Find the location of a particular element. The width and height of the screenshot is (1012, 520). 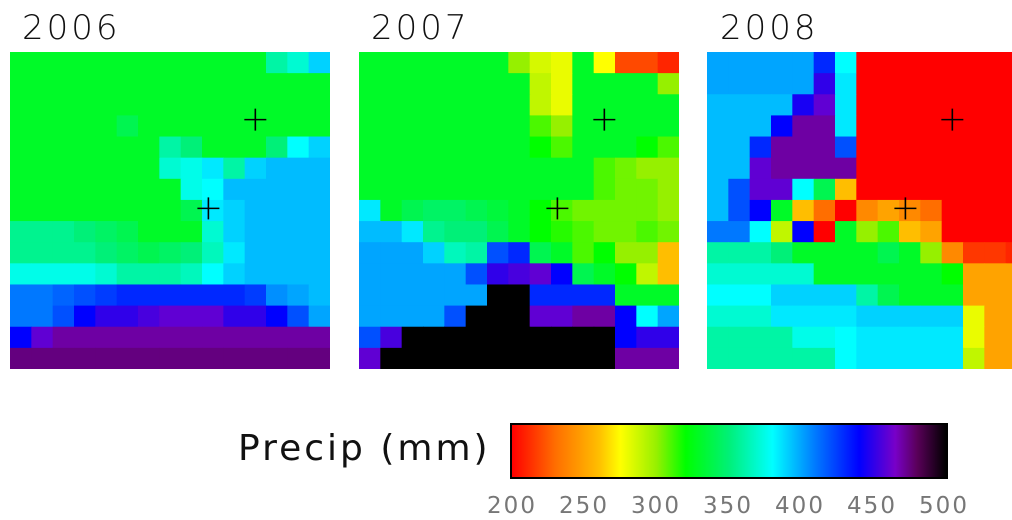

colorbar is located at coordinates (729, 451).